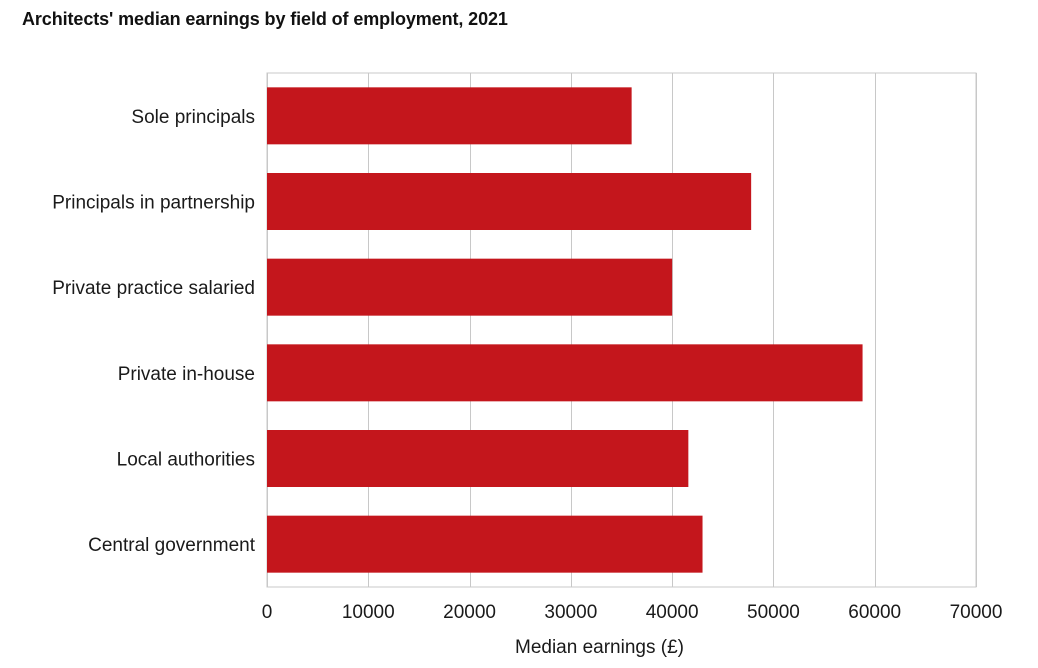 This screenshot has width=1038, height=668. I want to click on category-label: Private practice salaried, so click(153, 288).